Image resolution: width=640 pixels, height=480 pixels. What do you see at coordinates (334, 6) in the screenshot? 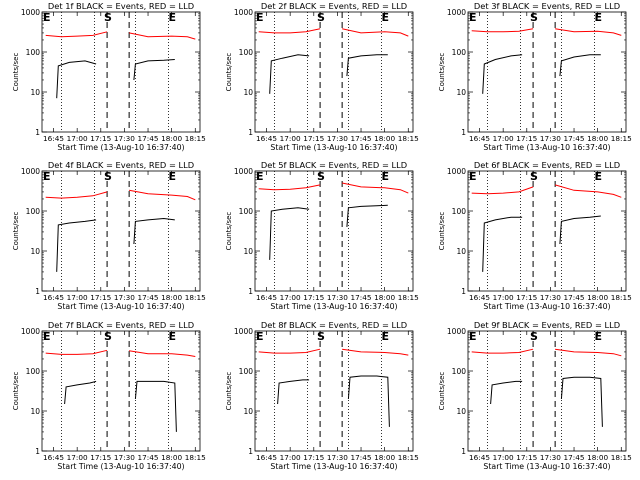
I see `chart-title: Det 2f BLACK = Events, RED = LLD` at bounding box center [334, 6].